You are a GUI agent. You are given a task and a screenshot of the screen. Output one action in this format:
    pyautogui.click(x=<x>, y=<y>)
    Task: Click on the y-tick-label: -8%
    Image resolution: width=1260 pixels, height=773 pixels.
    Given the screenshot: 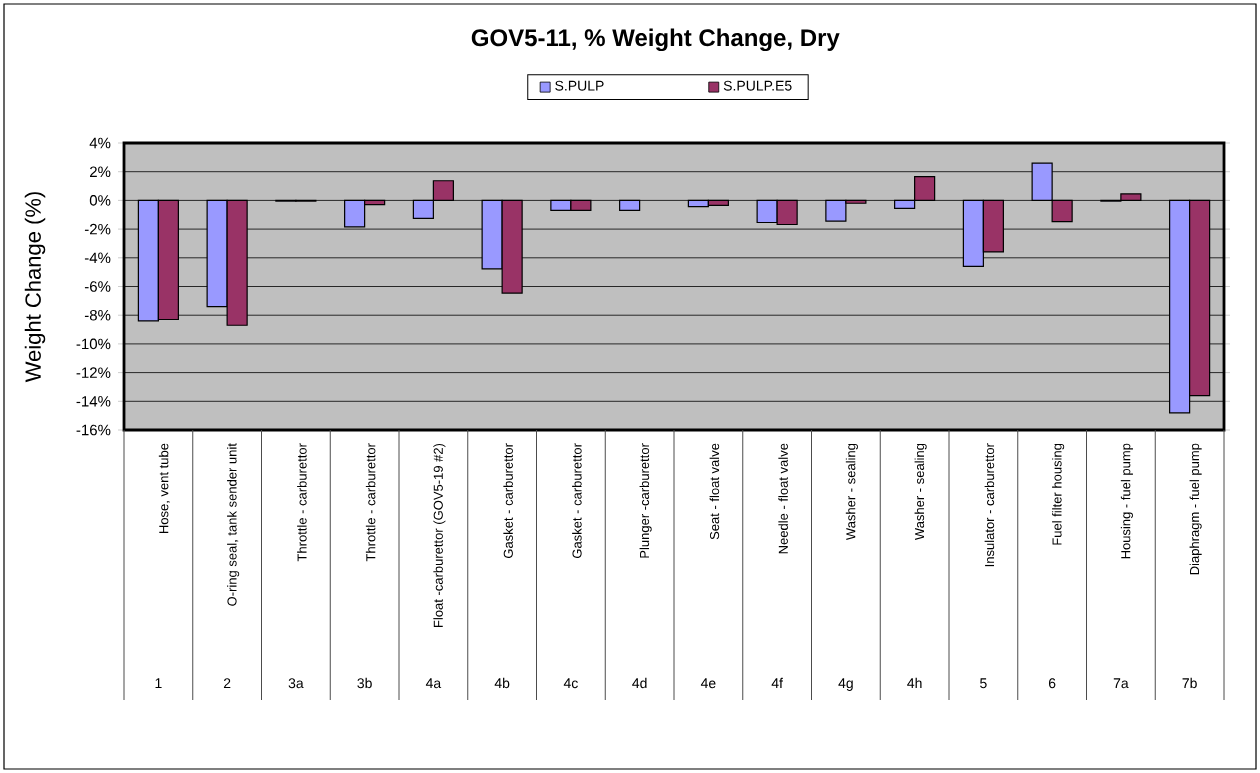 What is the action you would take?
    pyautogui.click(x=97, y=315)
    